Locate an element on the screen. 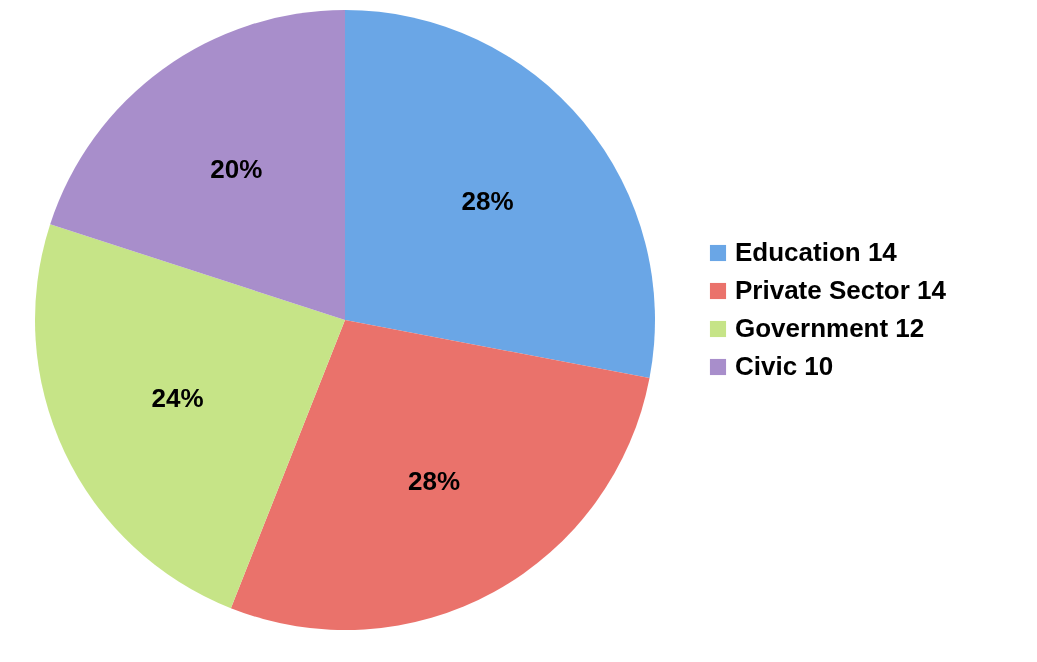 The height and width of the screenshot is (662, 1037). pie-slice is located at coordinates (197, 165).